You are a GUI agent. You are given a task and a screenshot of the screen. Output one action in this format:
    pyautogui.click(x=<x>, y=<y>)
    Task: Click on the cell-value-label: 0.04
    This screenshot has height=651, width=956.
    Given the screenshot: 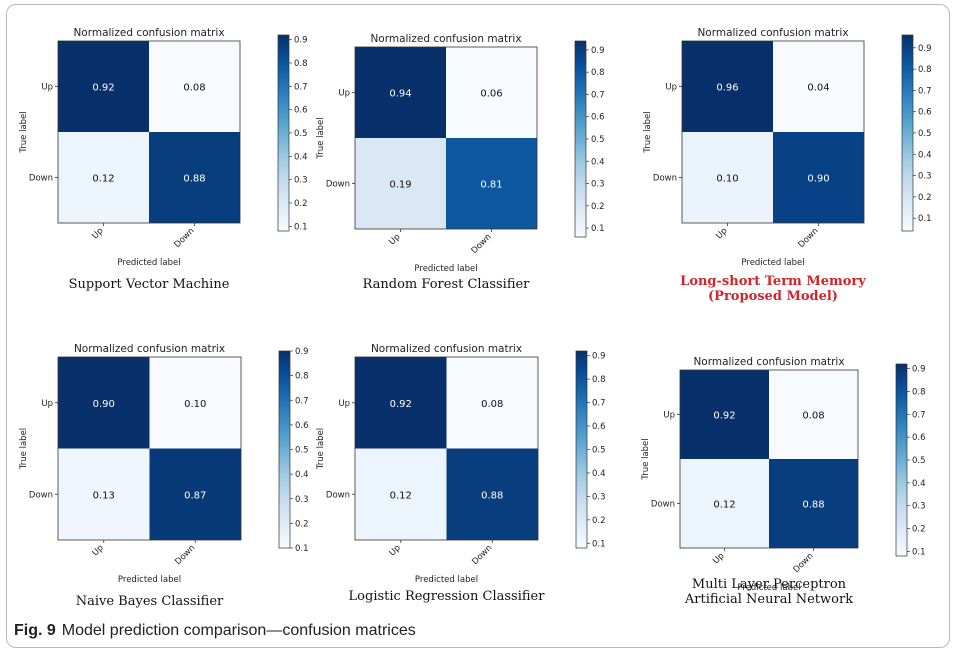 What is the action you would take?
    pyautogui.click(x=818, y=88)
    